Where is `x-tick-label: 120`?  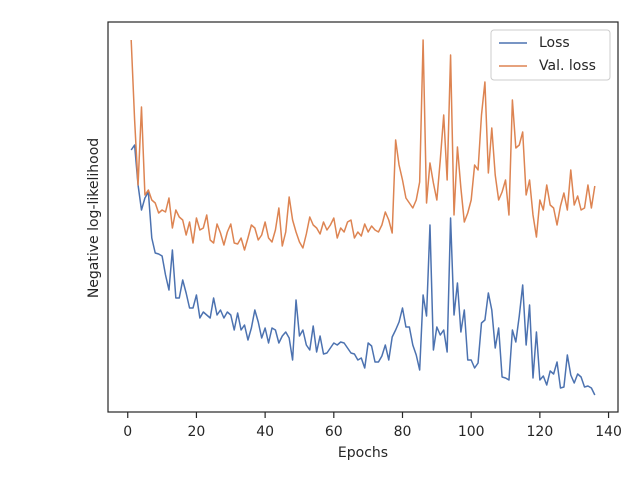
x-tick-label: 120 is located at coordinates (540, 432).